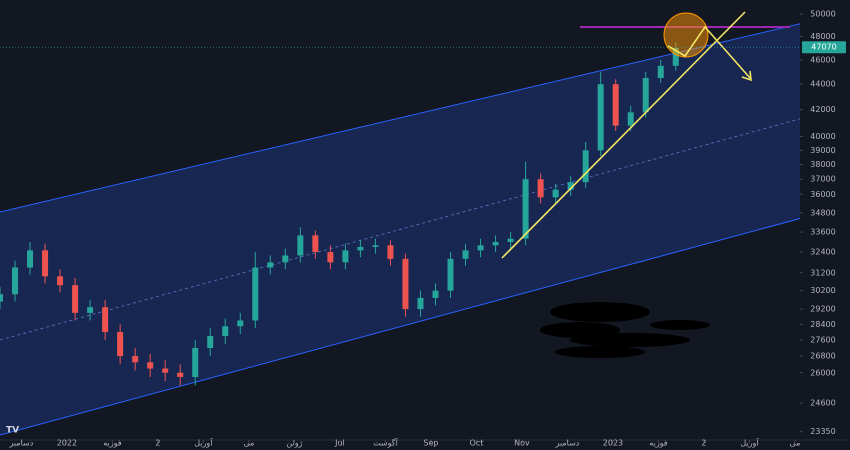  I want to click on y-tick-label: 34800, so click(822, 212).